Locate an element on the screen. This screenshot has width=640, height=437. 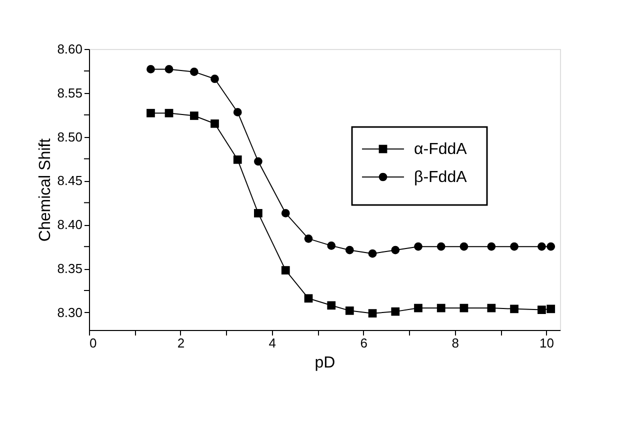
legend-label: β-FddA is located at coordinates (441, 177).